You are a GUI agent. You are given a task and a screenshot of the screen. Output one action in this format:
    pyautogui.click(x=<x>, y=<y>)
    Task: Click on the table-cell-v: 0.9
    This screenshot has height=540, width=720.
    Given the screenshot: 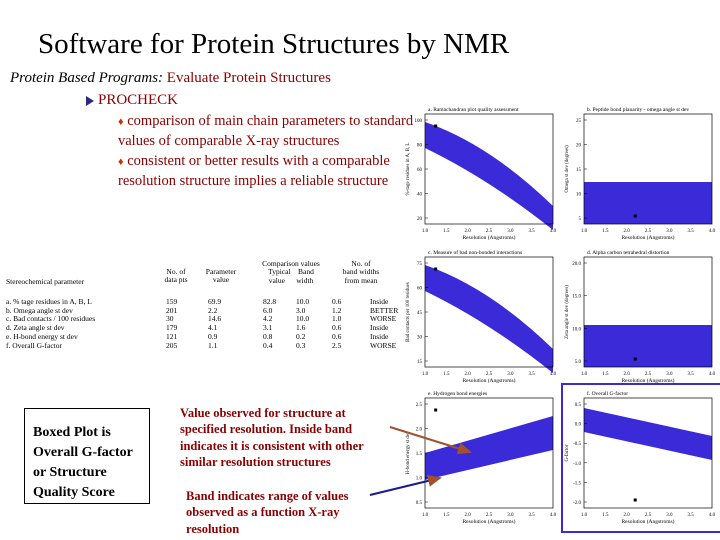 What is the action you would take?
    pyautogui.click(x=213, y=336)
    